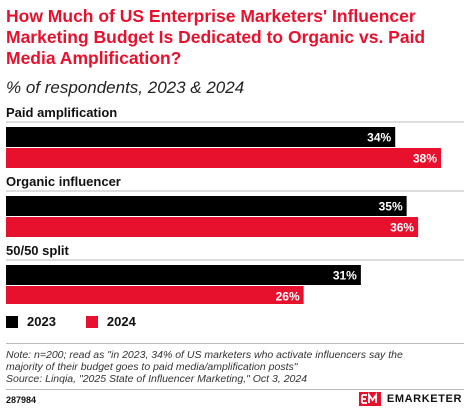  What do you see at coordinates (379, 138) in the screenshot?
I see `data-label: 34%` at bounding box center [379, 138].